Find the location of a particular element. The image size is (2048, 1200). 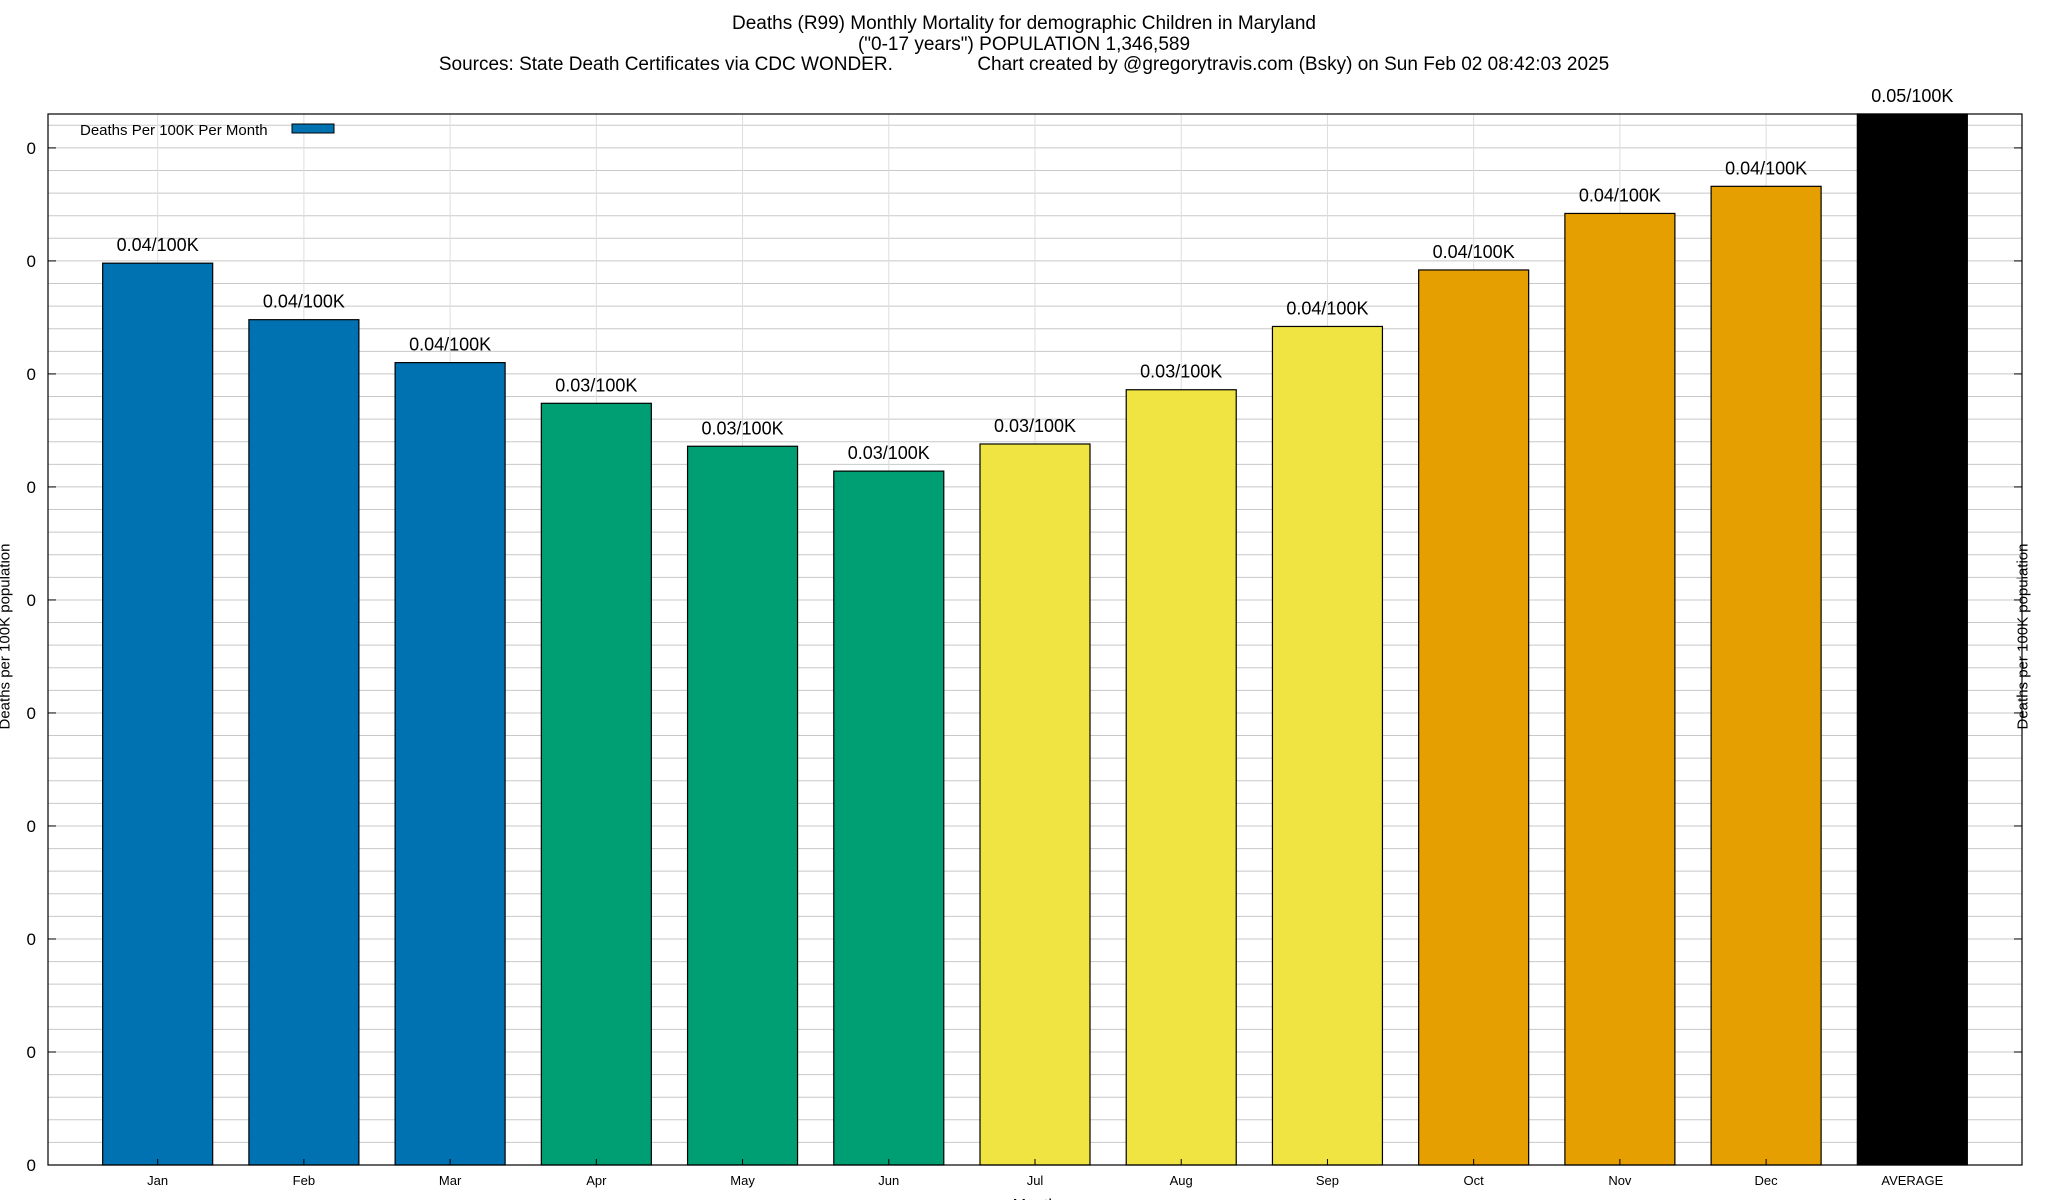

bar-feb is located at coordinates (304, 742).